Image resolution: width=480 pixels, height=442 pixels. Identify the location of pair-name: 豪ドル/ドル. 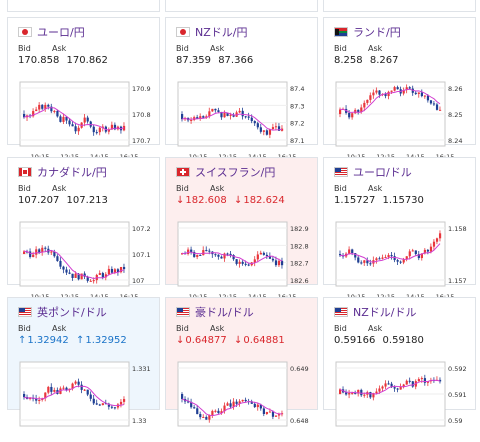
(224, 312).